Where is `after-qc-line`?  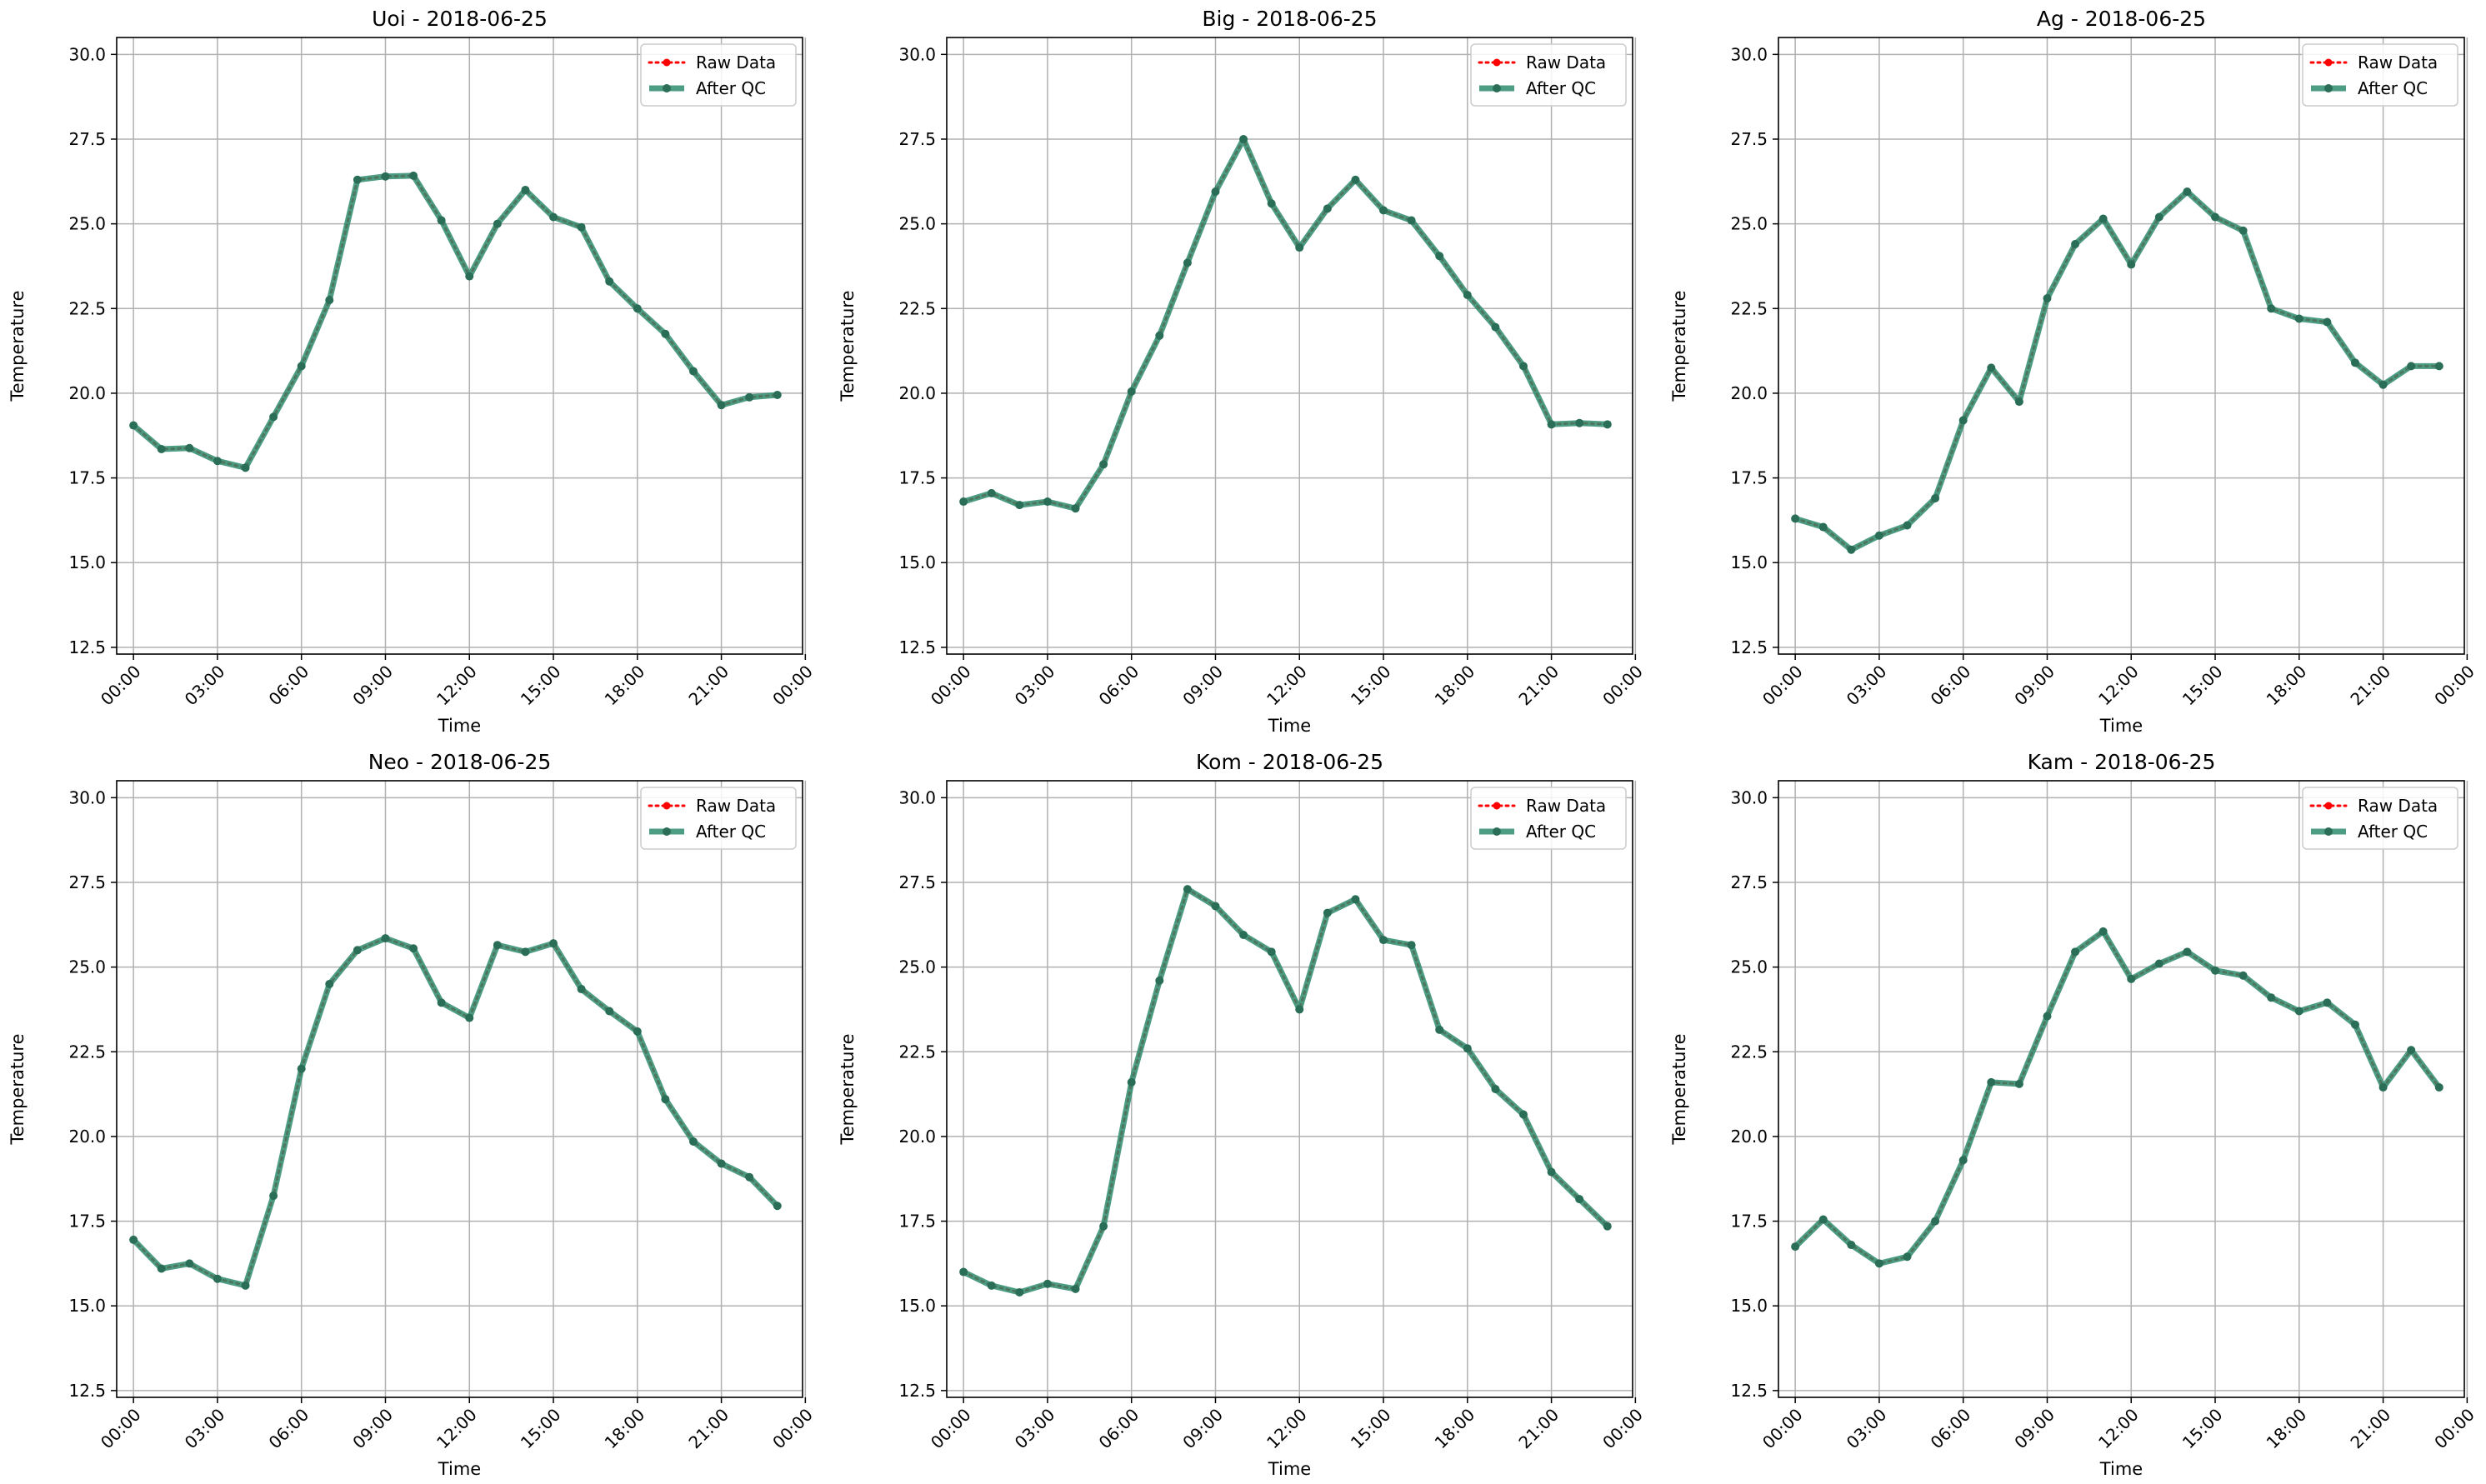
after-qc-line is located at coordinates (1285, 324).